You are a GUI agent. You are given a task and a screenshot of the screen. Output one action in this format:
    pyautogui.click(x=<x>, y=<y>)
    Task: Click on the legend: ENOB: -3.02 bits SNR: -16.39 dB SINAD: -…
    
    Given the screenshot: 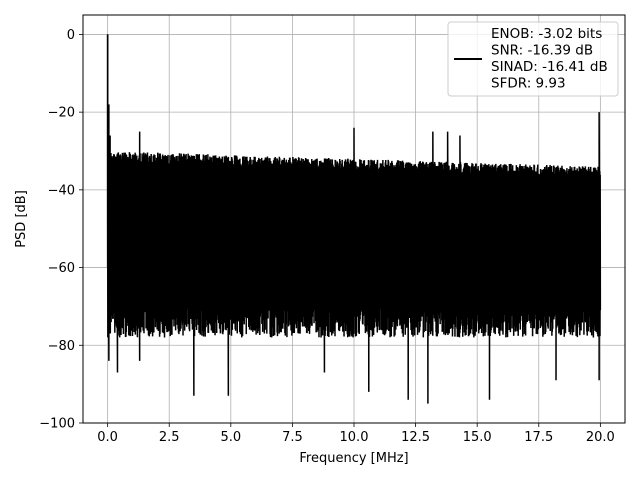 What is the action you would take?
    pyautogui.click(x=533, y=59)
    